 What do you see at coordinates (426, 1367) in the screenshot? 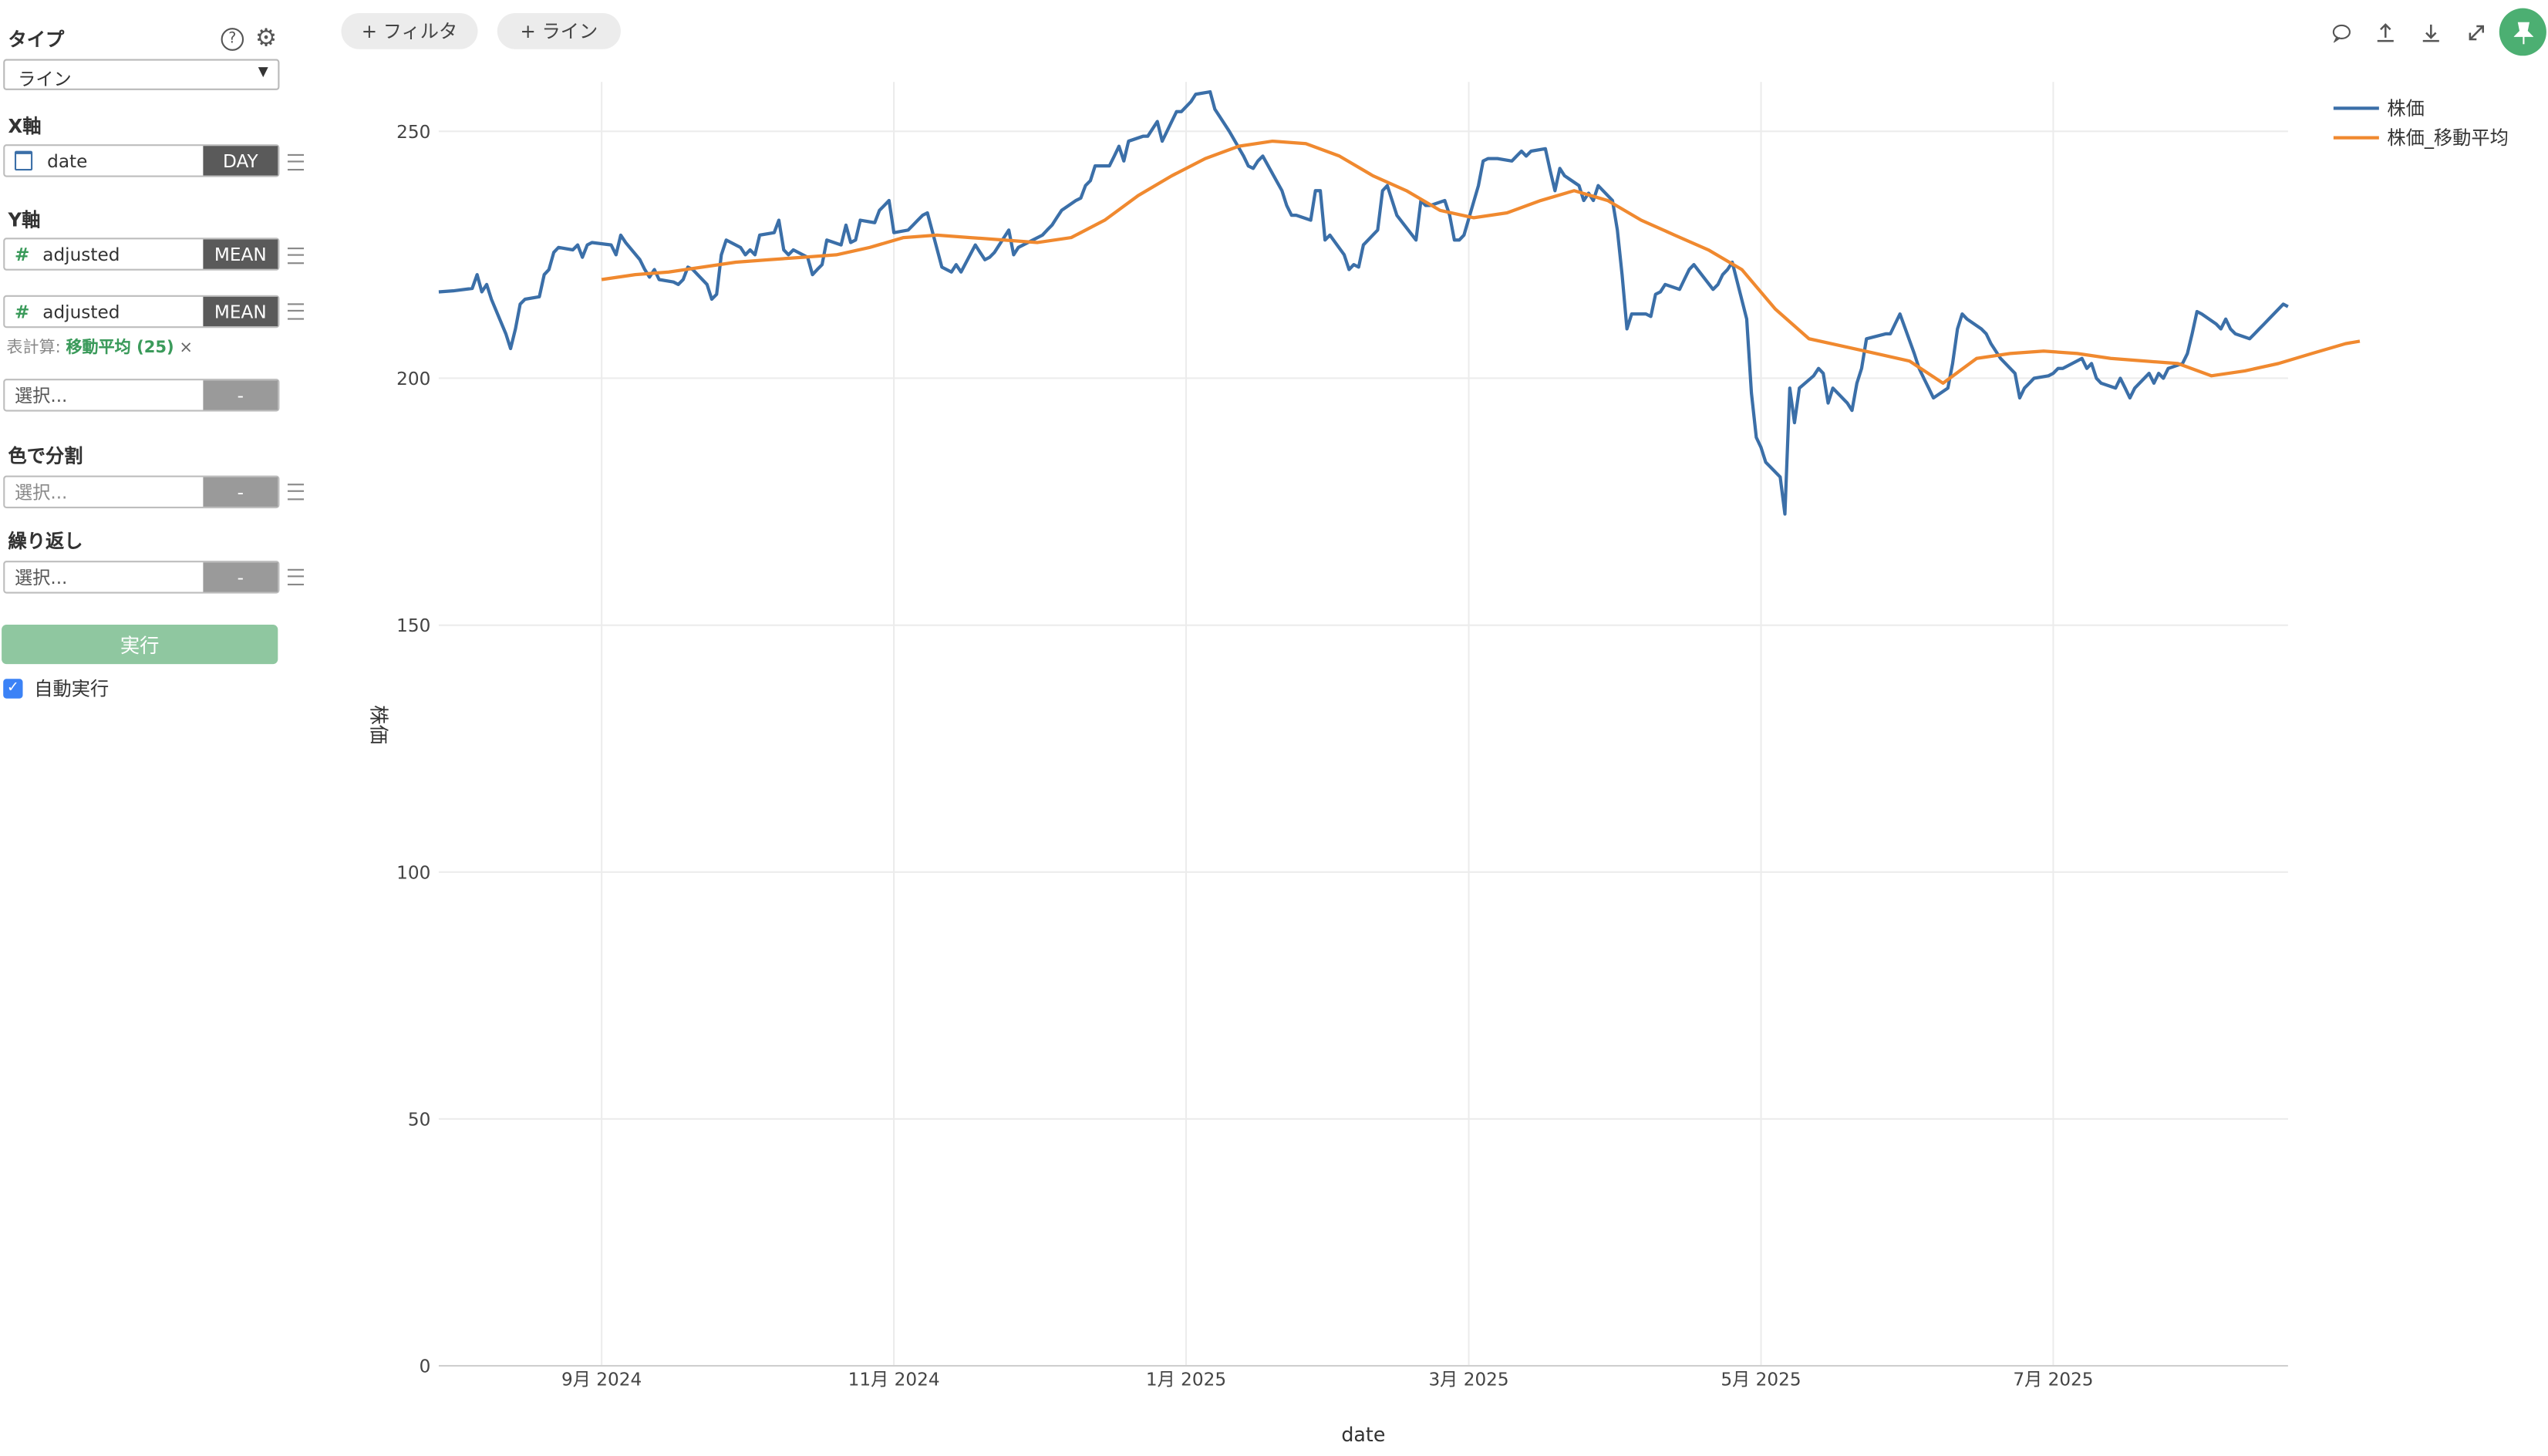
I see `y-tick-label: 0` at bounding box center [426, 1367].